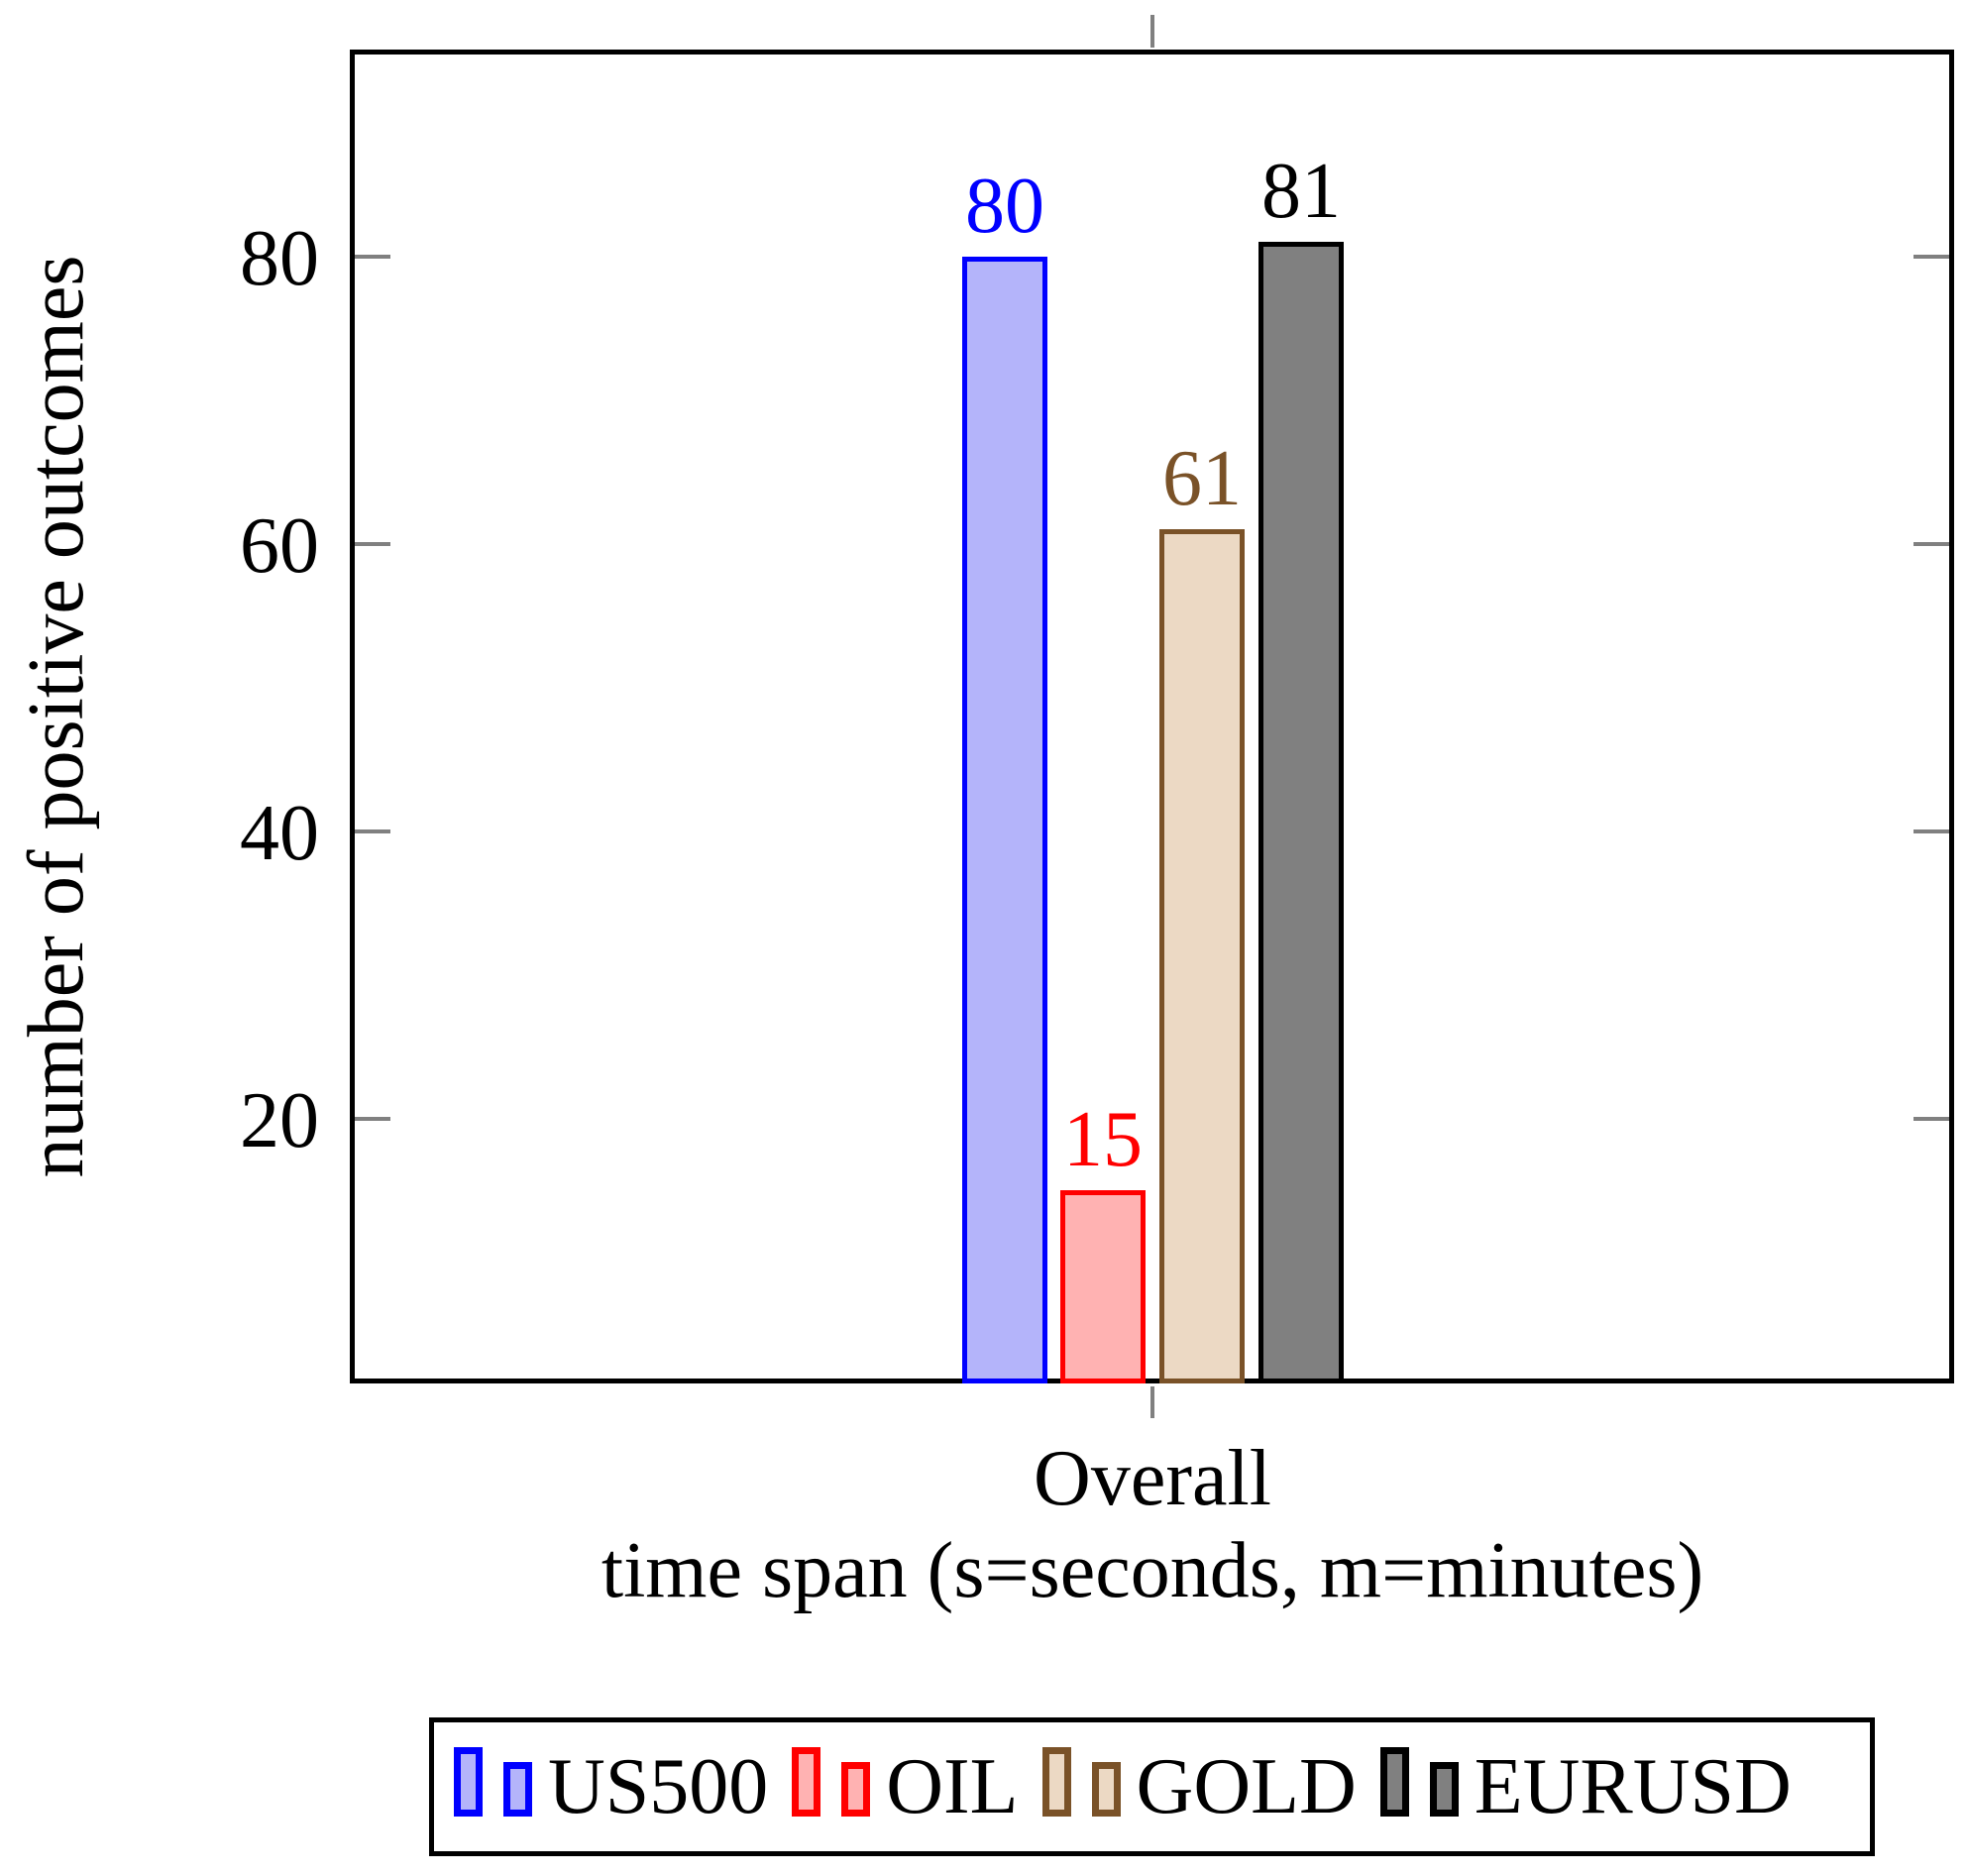 The width and height of the screenshot is (1968, 1876). What do you see at coordinates (279, 546) in the screenshot?
I see `y-tick-label-60: 60` at bounding box center [279, 546].